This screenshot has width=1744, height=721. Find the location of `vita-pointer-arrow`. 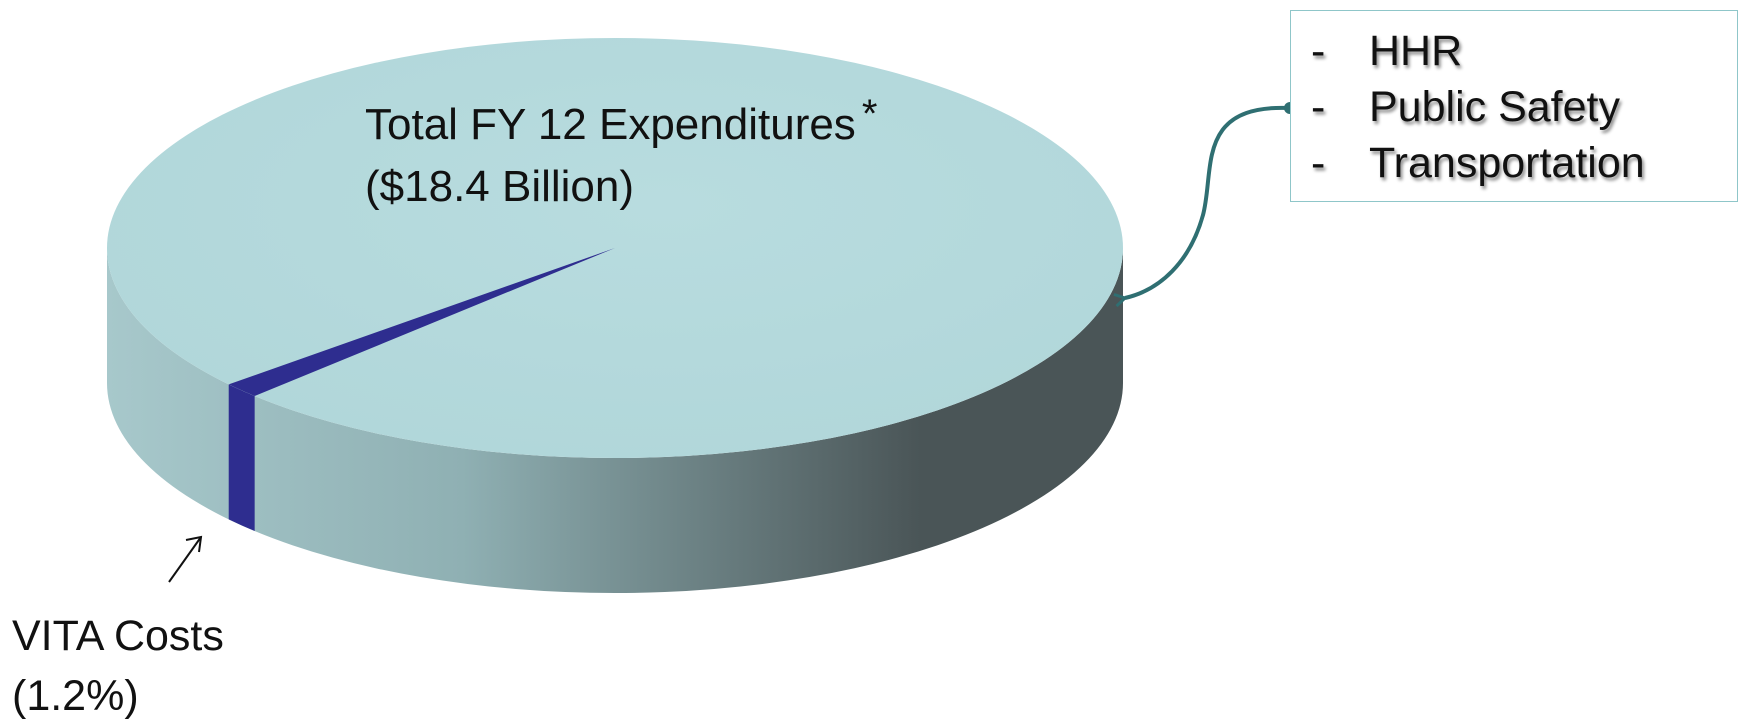

vita-pointer-arrow is located at coordinates (185, 559).